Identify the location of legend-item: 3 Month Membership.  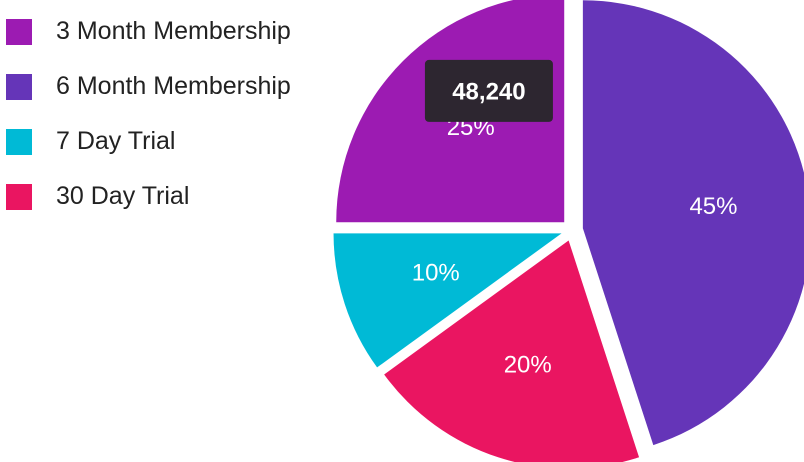
(171, 31).